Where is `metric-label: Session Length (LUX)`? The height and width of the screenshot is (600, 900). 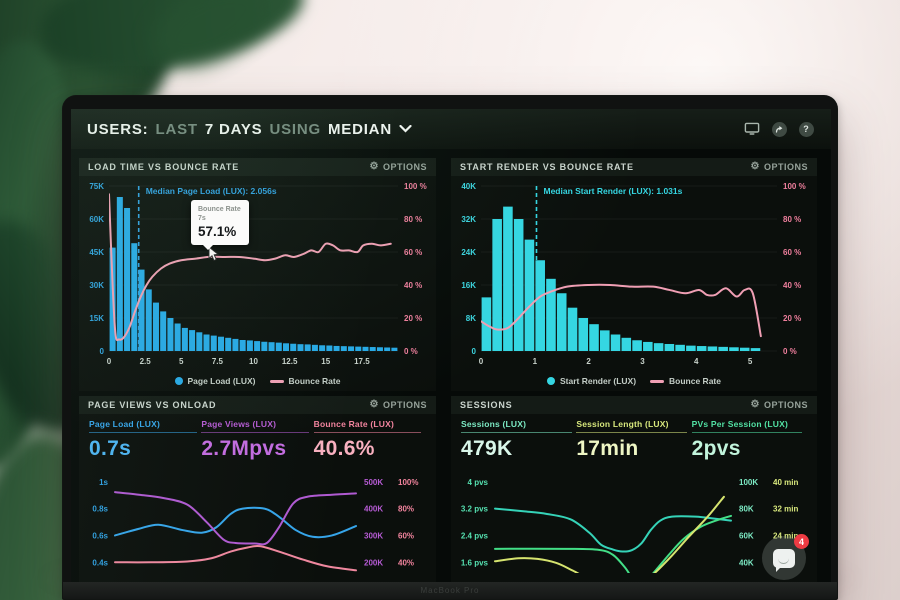
metric-label: Session Length (LUX) is located at coordinates (622, 424).